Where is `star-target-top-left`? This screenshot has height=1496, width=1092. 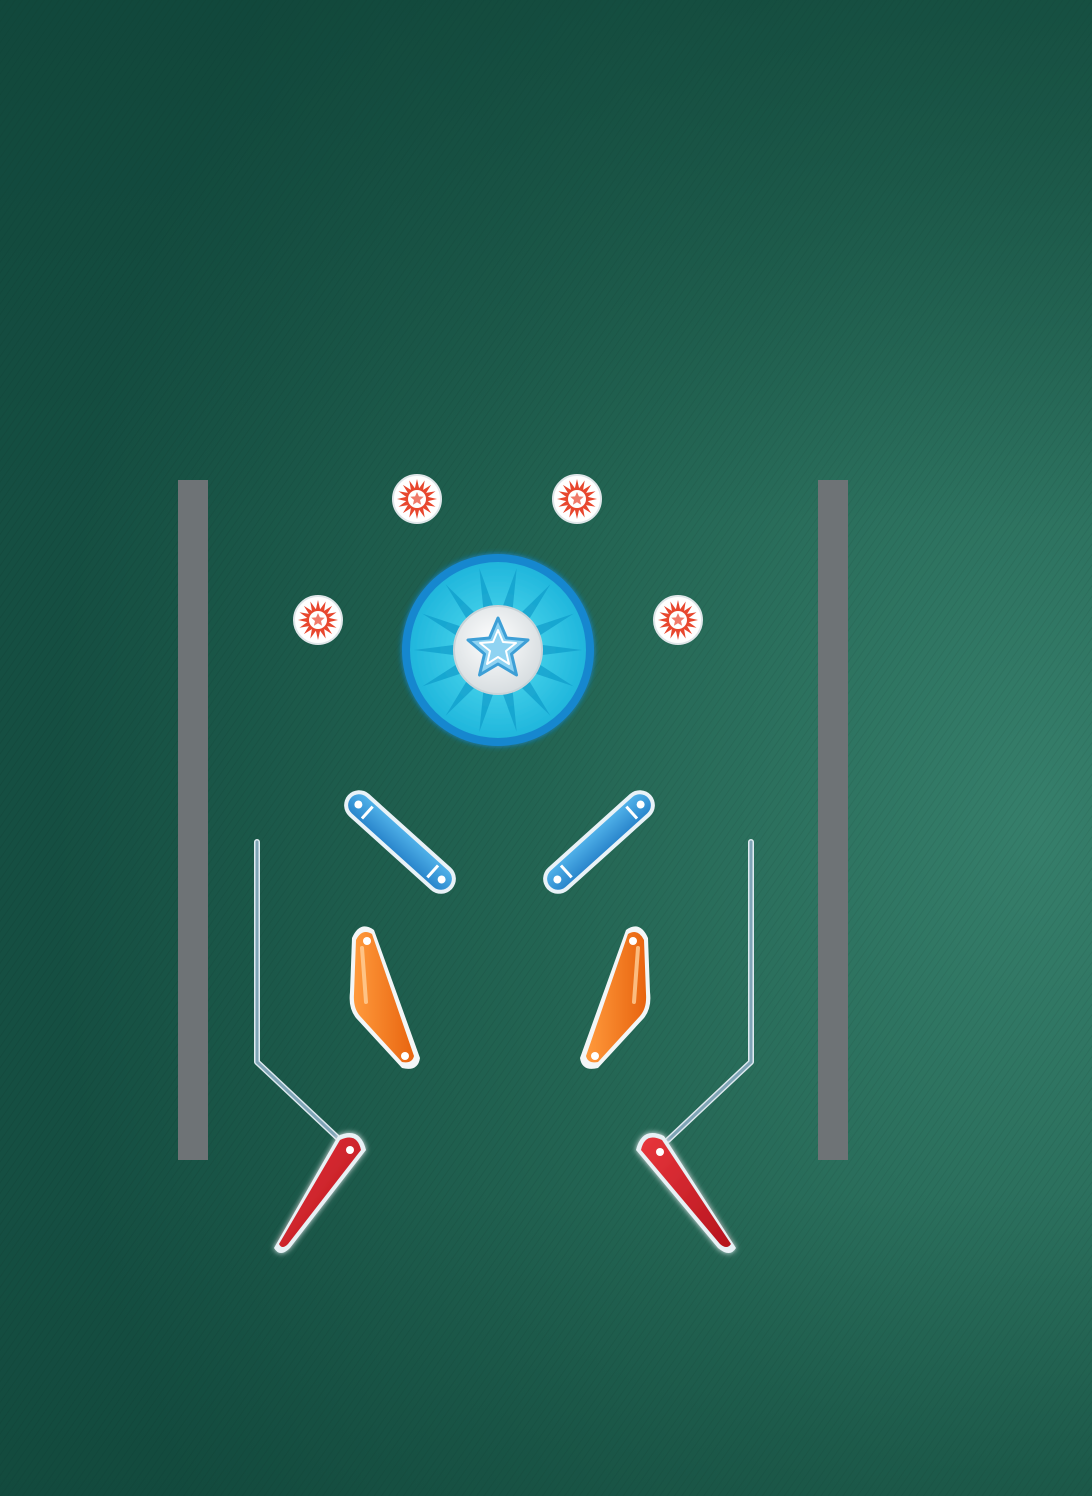
star-target-top-left is located at coordinates (417, 499).